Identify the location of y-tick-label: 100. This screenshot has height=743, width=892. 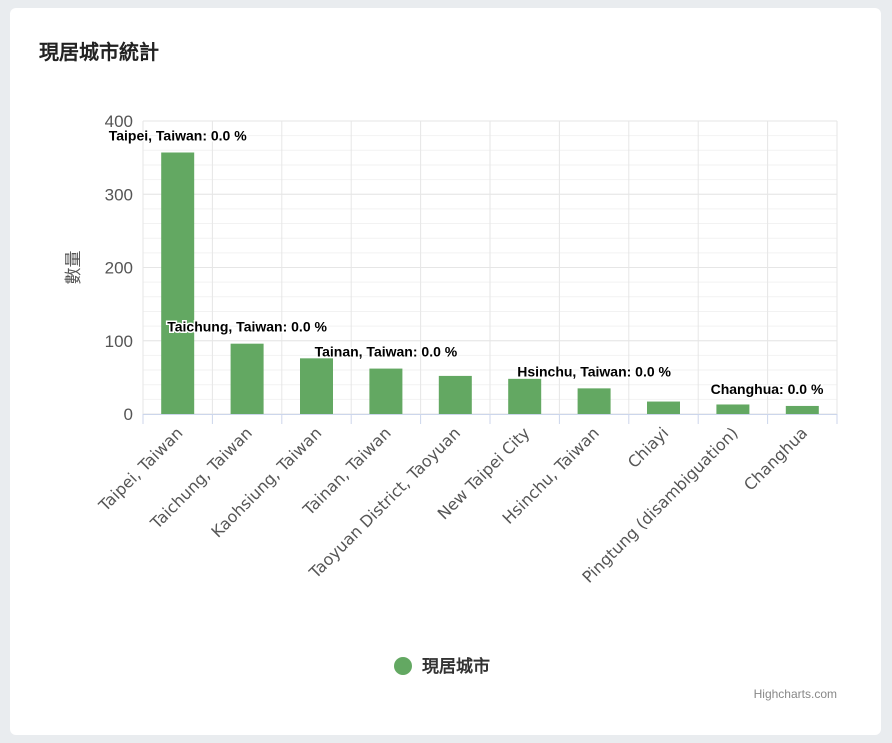
(119, 341).